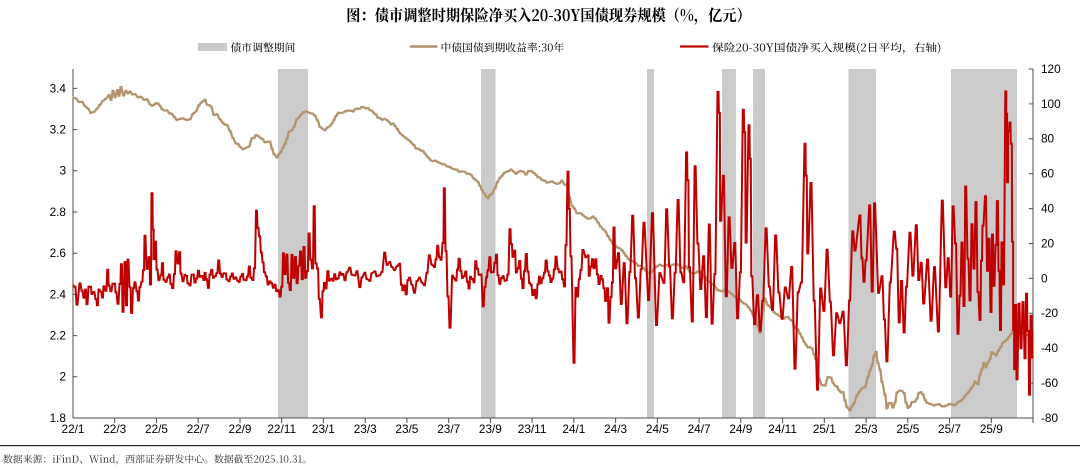 The image size is (1080, 473). I want to click on svg-text: 22/1, so click(73, 429).